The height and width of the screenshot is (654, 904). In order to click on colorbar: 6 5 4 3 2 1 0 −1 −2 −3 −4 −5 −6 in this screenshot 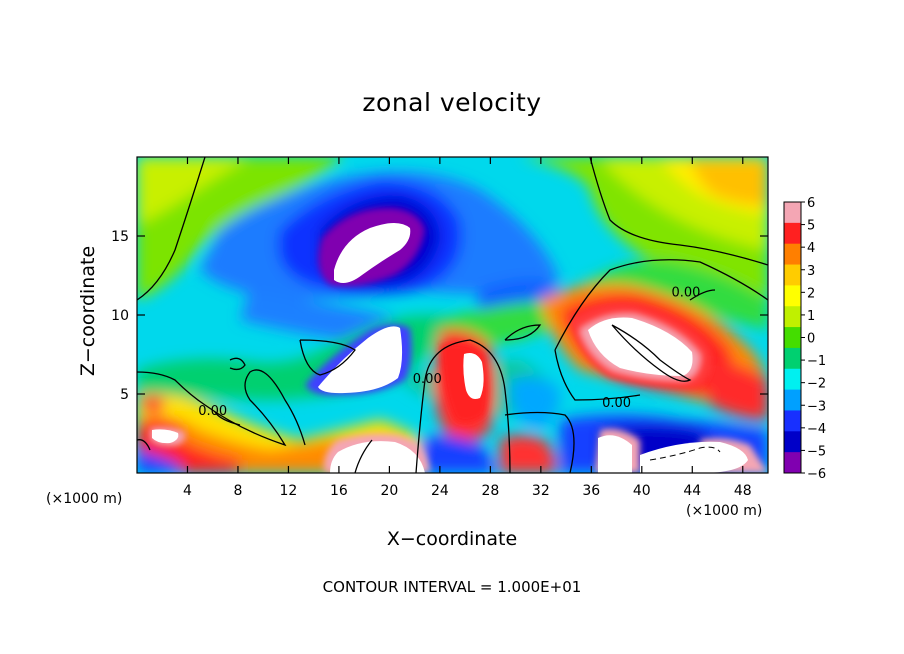, I will do `click(804, 339)`.